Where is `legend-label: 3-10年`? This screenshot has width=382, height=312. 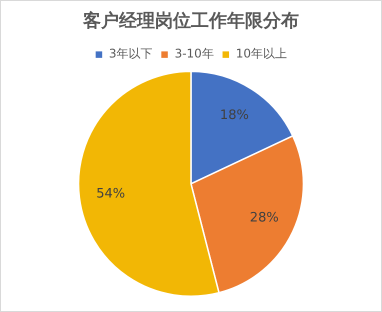
legend-label: 3-10年 is located at coordinates (194, 53).